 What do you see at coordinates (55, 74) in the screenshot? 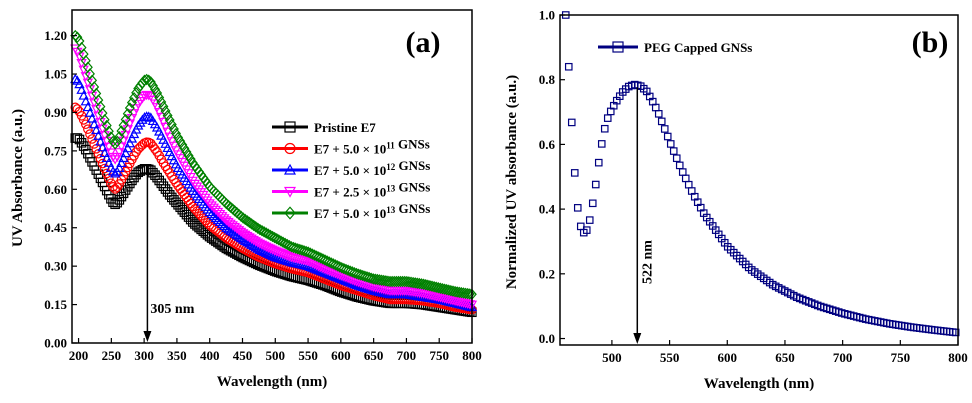
I see `y-tick-label: 1.05` at bounding box center [55, 74].